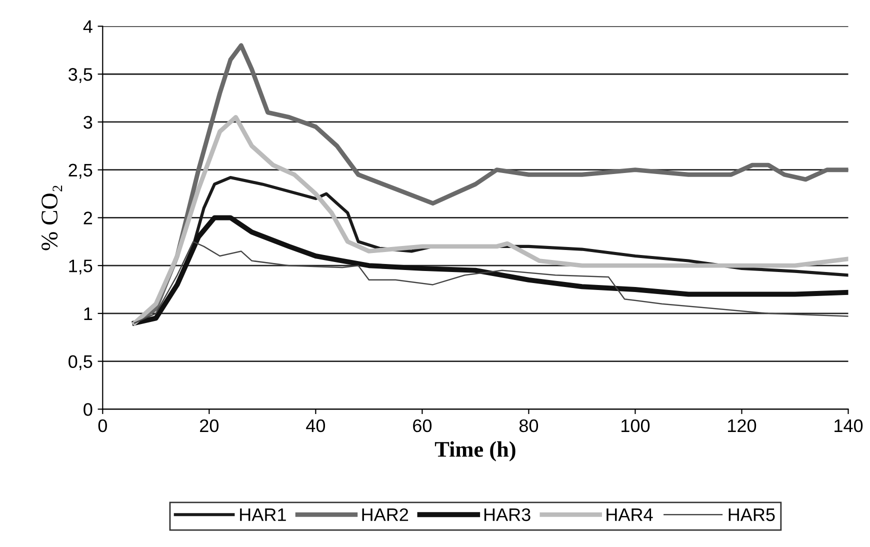  Describe the element at coordinates (491, 282) in the screenshot. I see `line-series` at that location.